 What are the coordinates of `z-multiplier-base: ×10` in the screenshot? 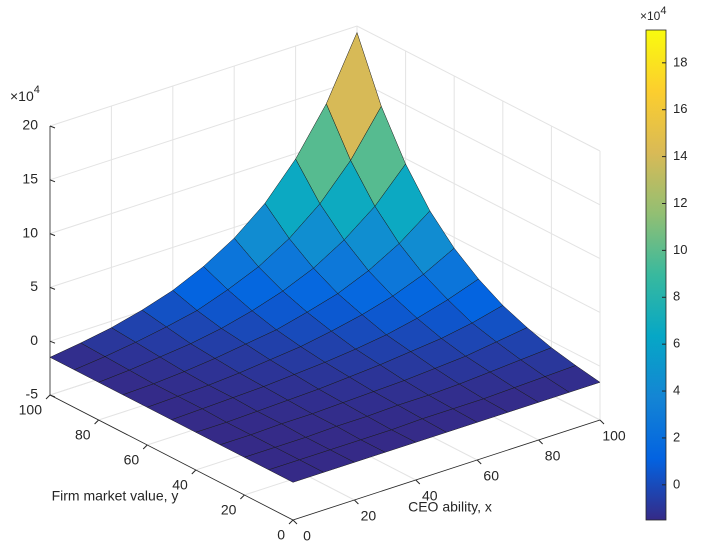 It's located at (22, 96).